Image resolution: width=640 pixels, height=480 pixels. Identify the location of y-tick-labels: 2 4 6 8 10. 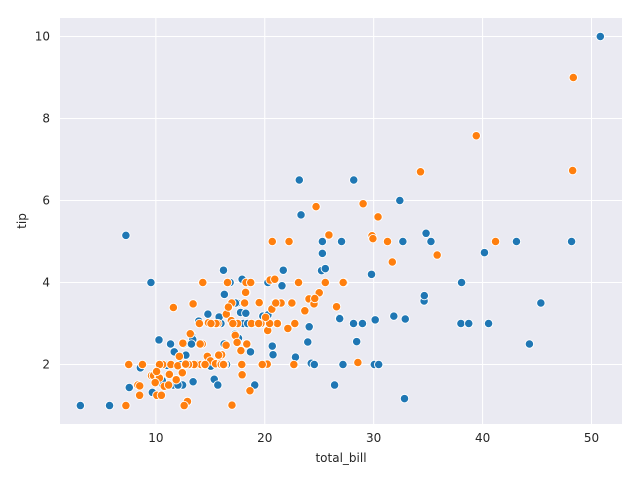
(42, 200).